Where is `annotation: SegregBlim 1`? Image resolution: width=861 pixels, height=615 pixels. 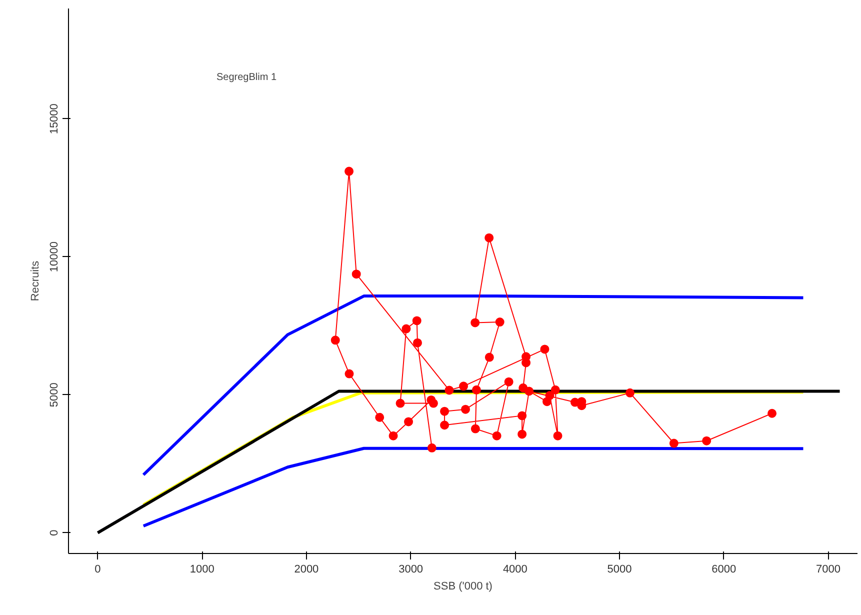 annotation: SegregBlim 1 is located at coordinates (246, 77).